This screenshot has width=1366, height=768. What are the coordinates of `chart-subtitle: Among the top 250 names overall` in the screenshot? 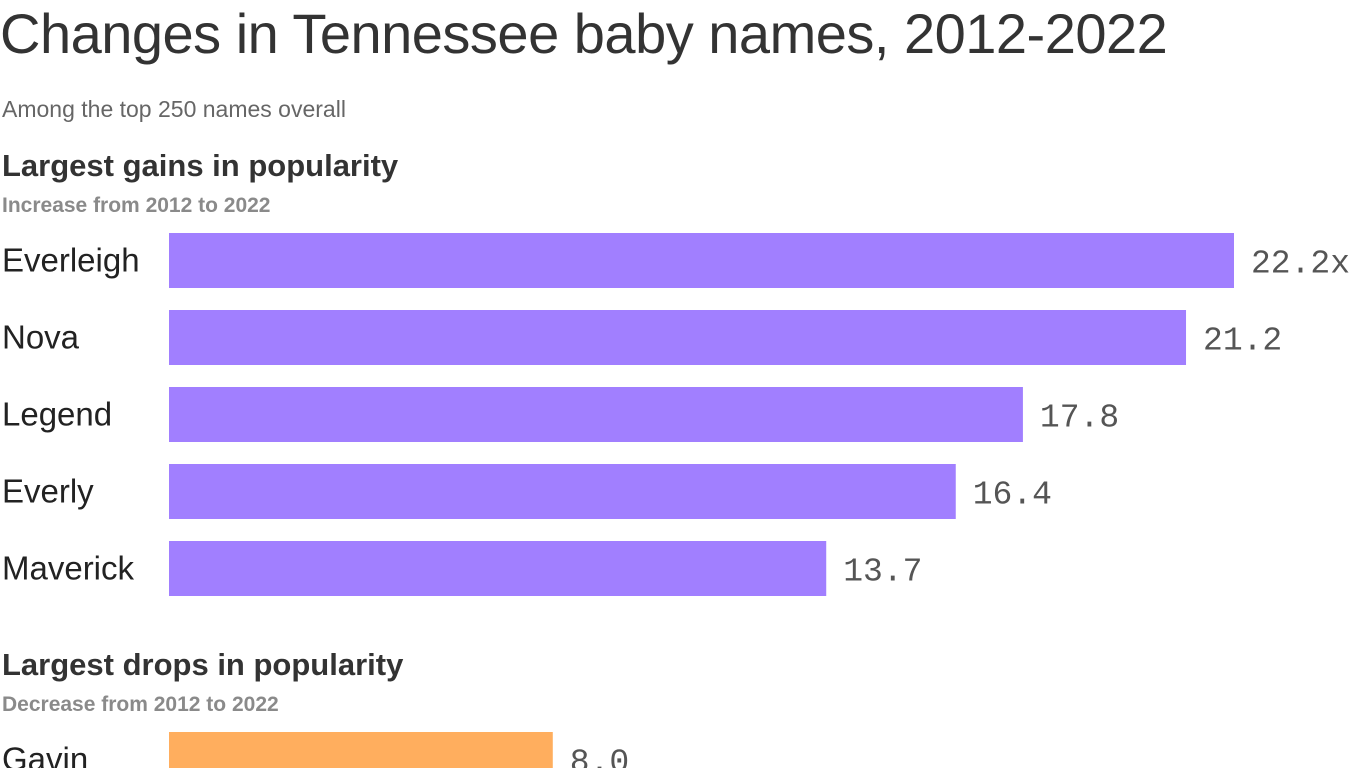 It's located at (174, 109).